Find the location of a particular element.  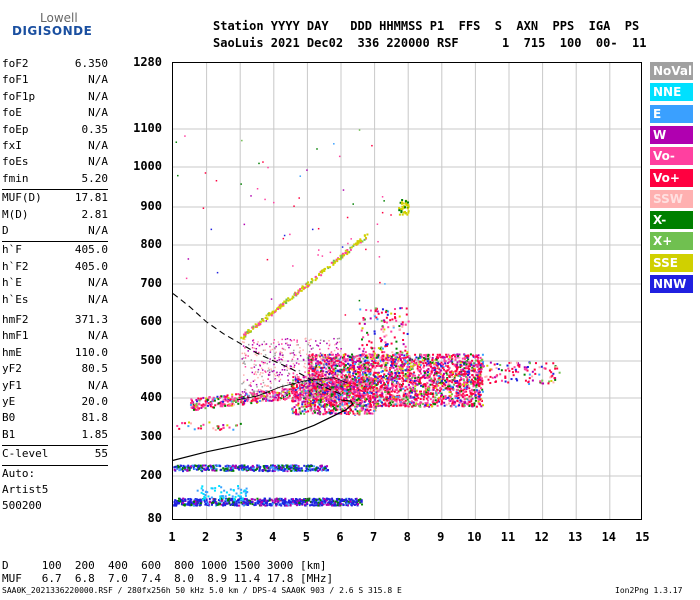

auto-scaling-text: Artist5 is located at coordinates (25, 489).